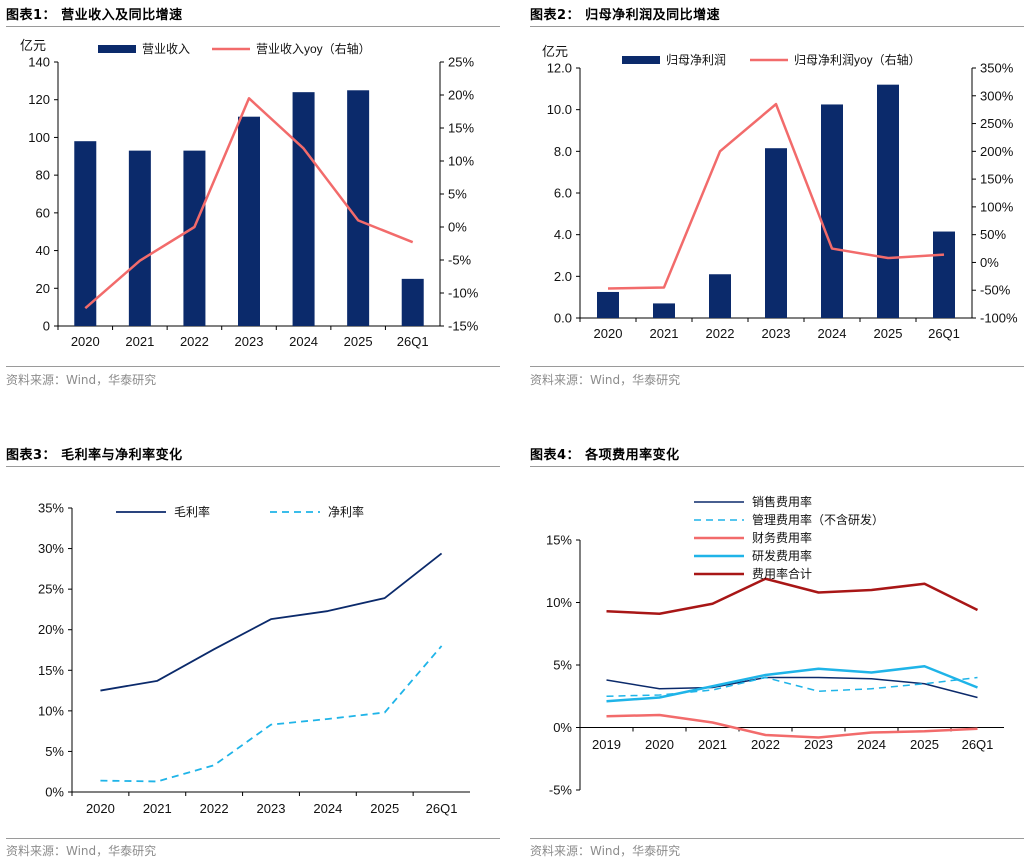 This screenshot has height=863, width=1030. I want to click on right-tick-label: 25%, so click(461, 62).